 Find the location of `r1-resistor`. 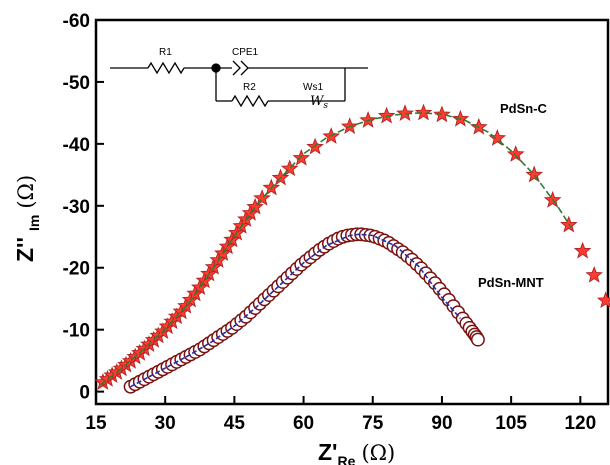

r1-resistor is located at coordinates (166, 68).